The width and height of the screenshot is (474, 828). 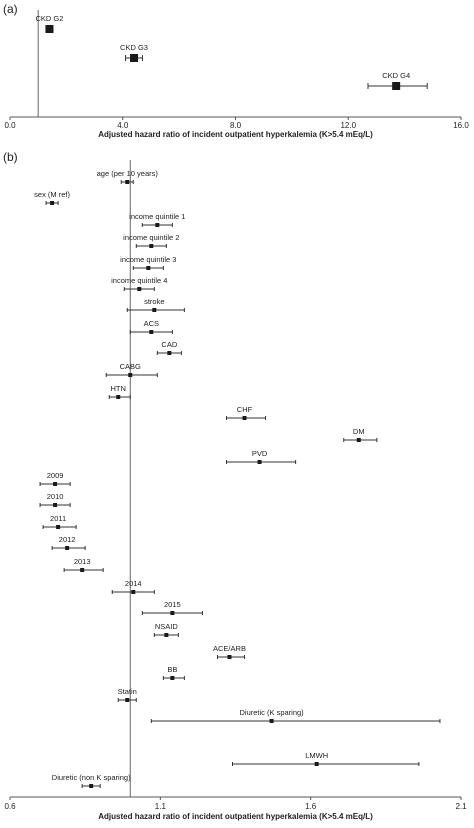 I want to click on x-tick-label: 0.6, so click(x=10, y=806).